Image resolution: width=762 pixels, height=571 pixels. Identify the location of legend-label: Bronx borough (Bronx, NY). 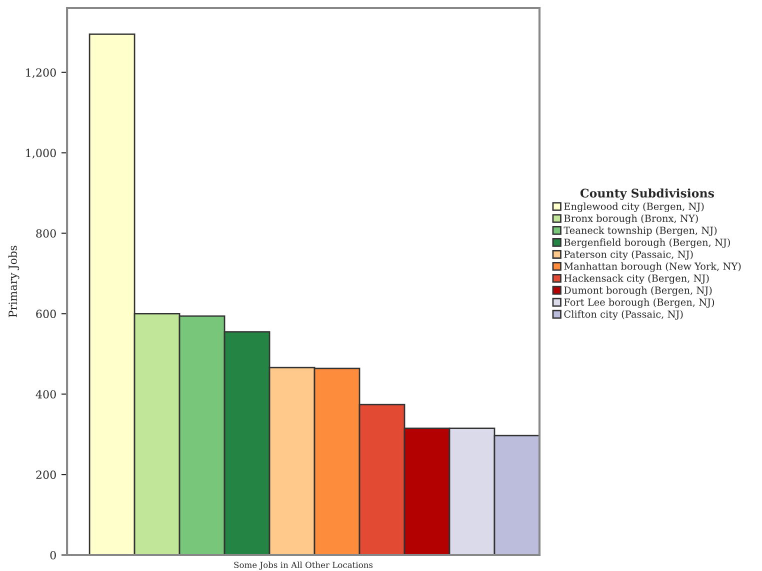
(631, 219).